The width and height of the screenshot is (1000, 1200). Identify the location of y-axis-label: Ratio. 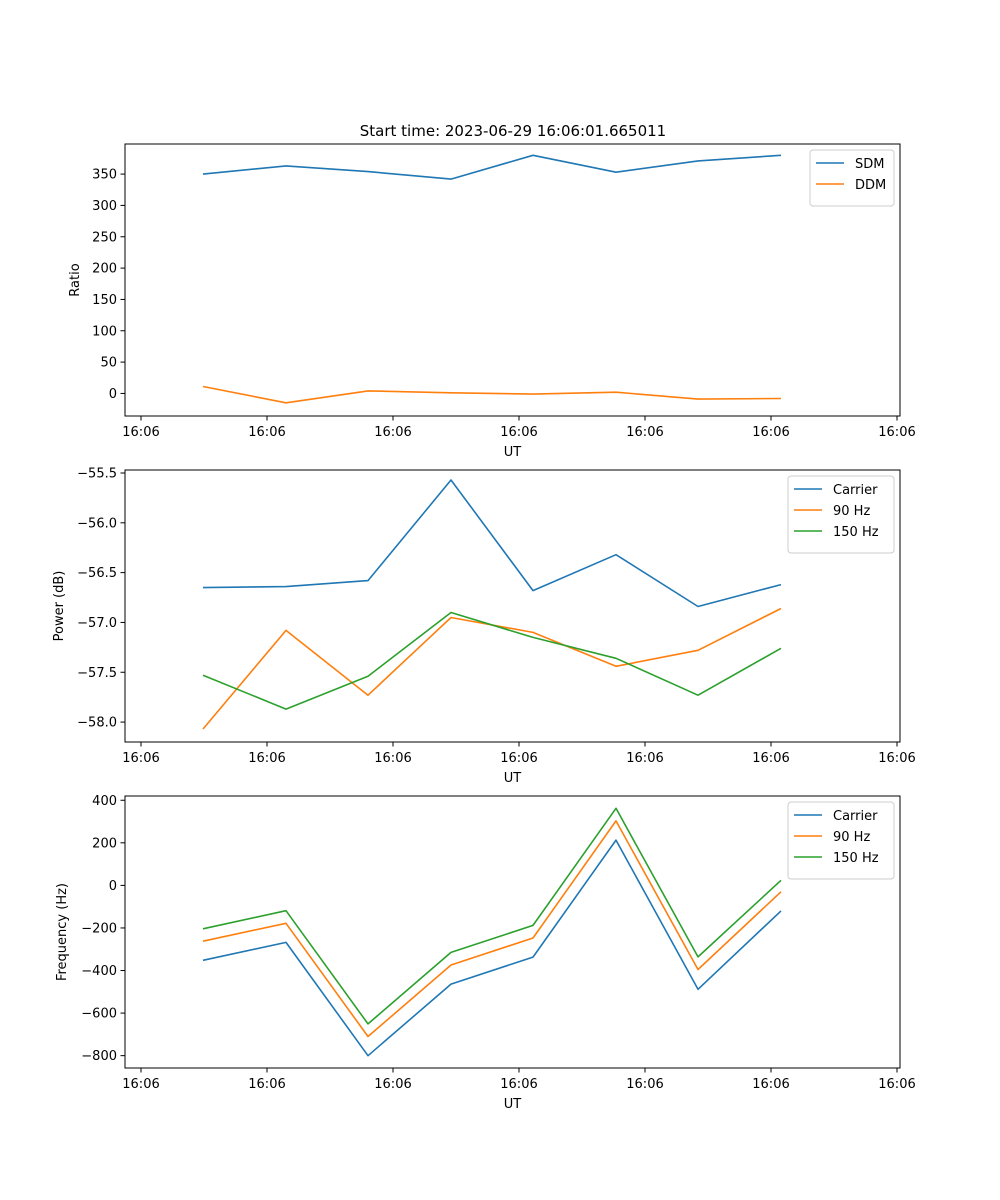
(75, 279).